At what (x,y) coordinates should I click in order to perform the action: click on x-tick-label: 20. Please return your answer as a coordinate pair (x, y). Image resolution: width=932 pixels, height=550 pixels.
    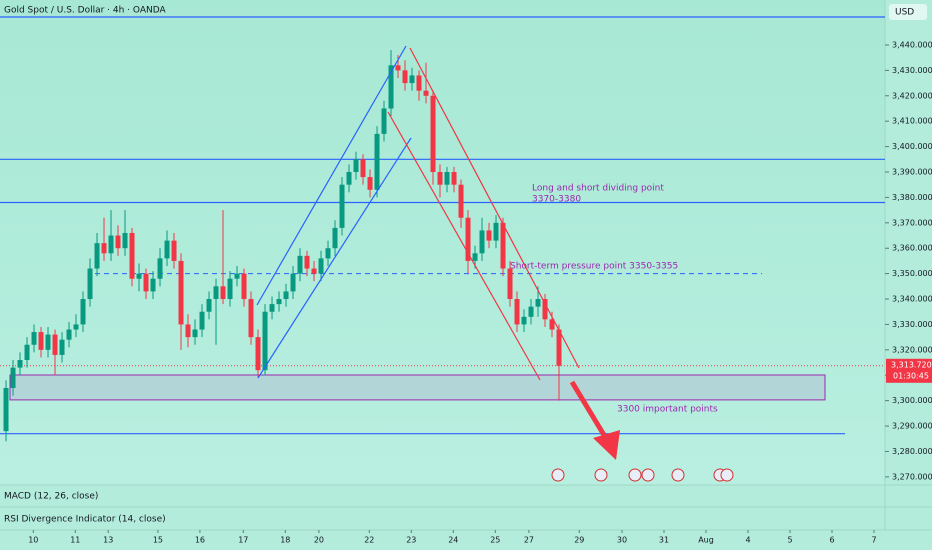
    Looking at the image, I should click on (319, 540).